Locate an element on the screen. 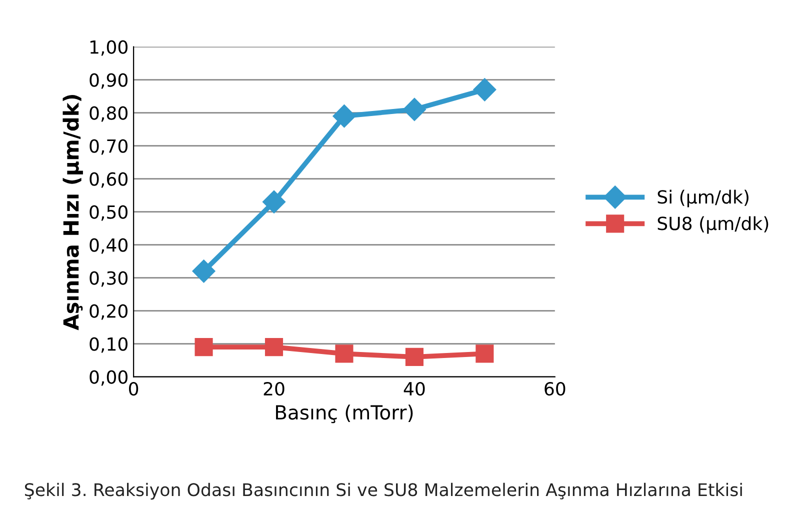 This screenshot has width=795, height=514. x-tick-label: 60 is located at coordinates (555, 389).